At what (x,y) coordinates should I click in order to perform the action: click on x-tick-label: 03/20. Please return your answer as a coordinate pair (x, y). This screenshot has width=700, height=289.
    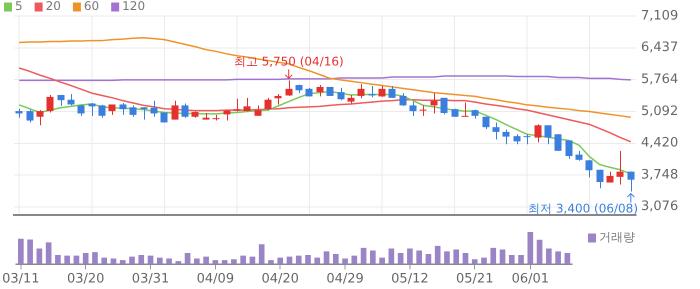
    Looking at the image, I should click on (85, 279).